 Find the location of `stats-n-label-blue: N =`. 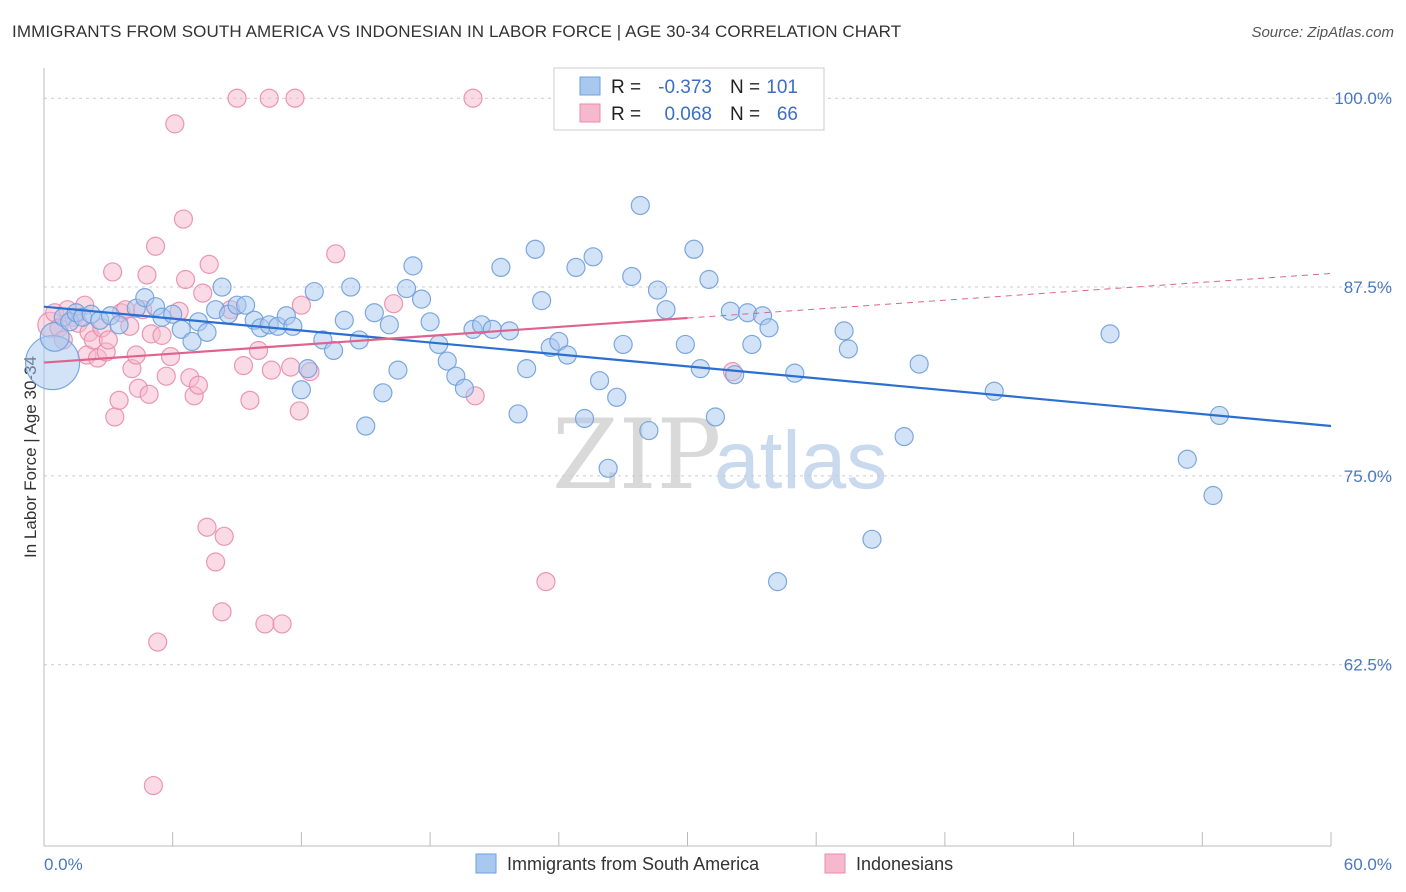

stats-n-label-blue: N = is located at coordinates (745, 87).